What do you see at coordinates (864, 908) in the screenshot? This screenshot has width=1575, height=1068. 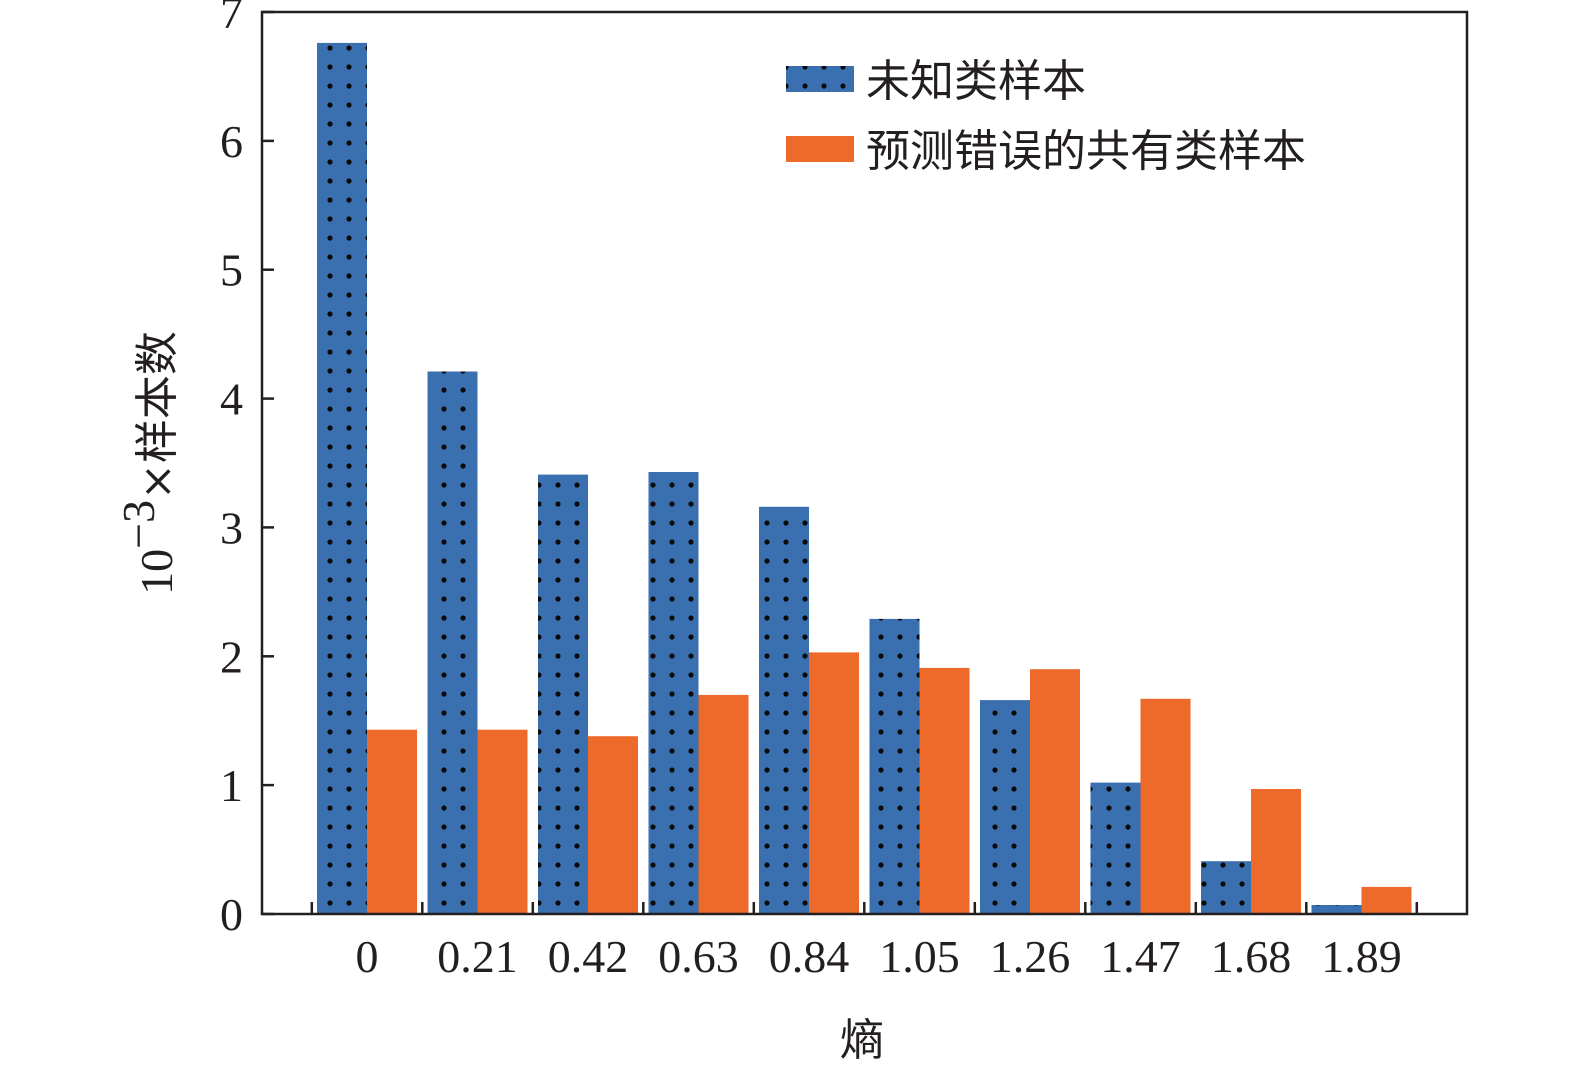 I see `x-tick-marks` at bounding box center [864, 908].